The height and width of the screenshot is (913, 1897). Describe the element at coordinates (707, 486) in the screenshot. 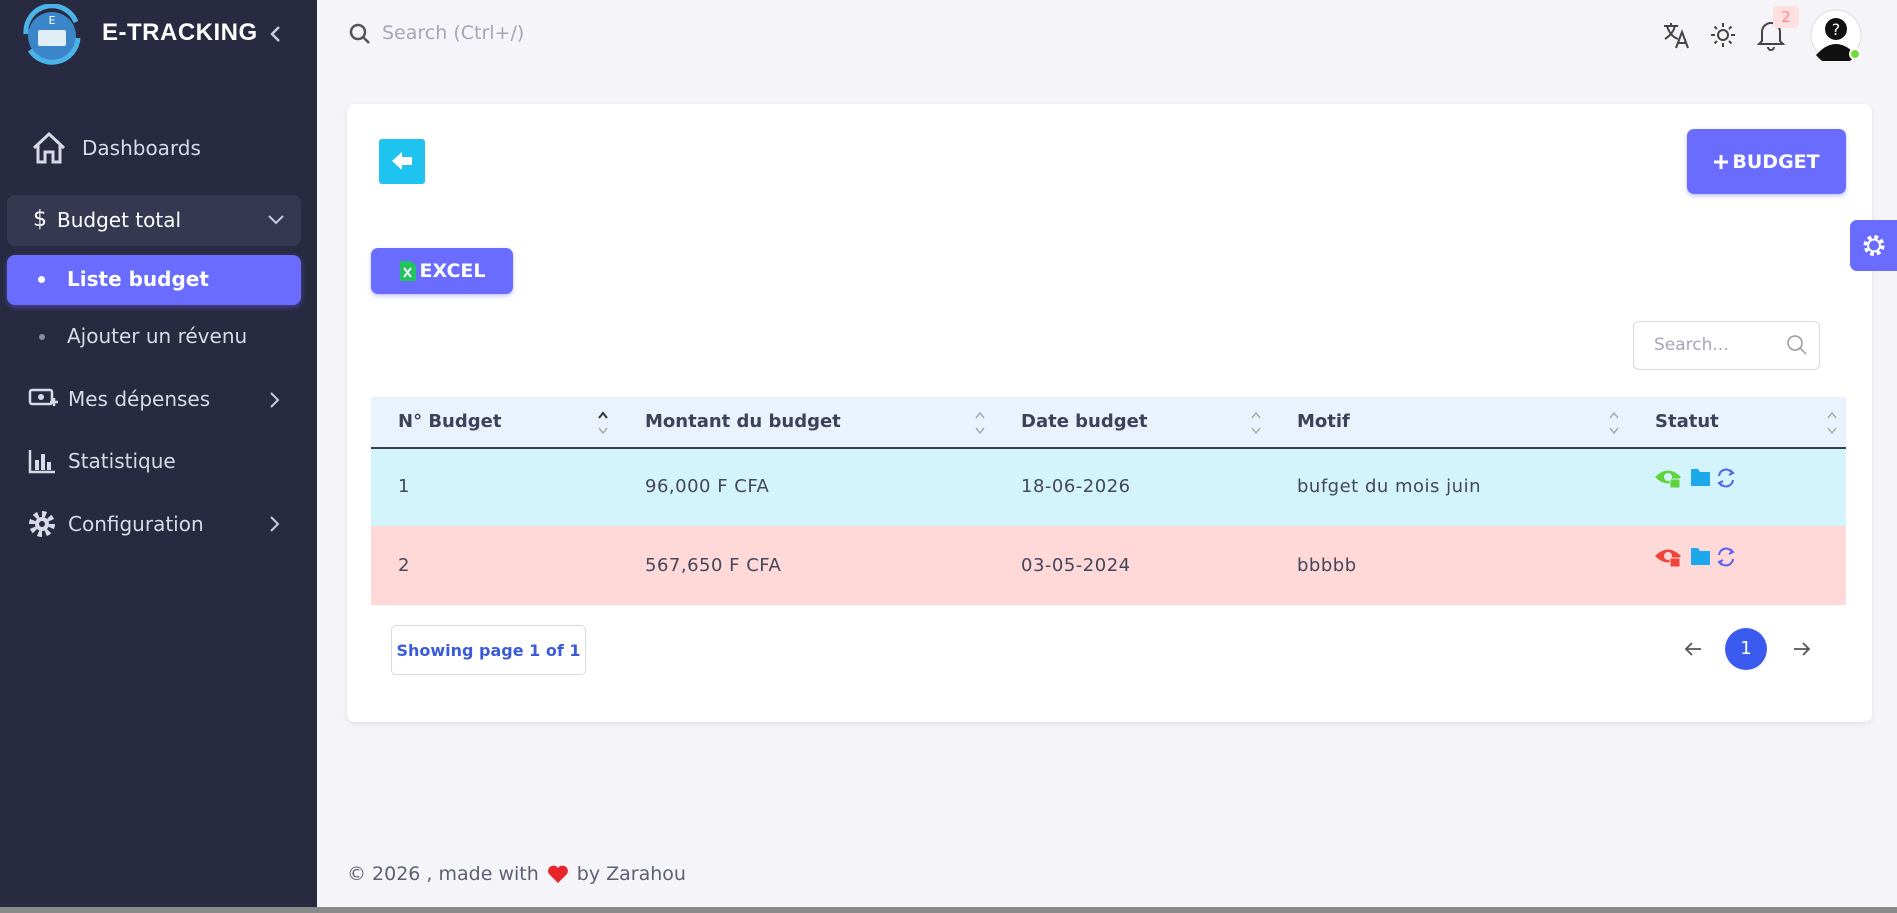

I see `cell: 96,000 F CFA` at that location.